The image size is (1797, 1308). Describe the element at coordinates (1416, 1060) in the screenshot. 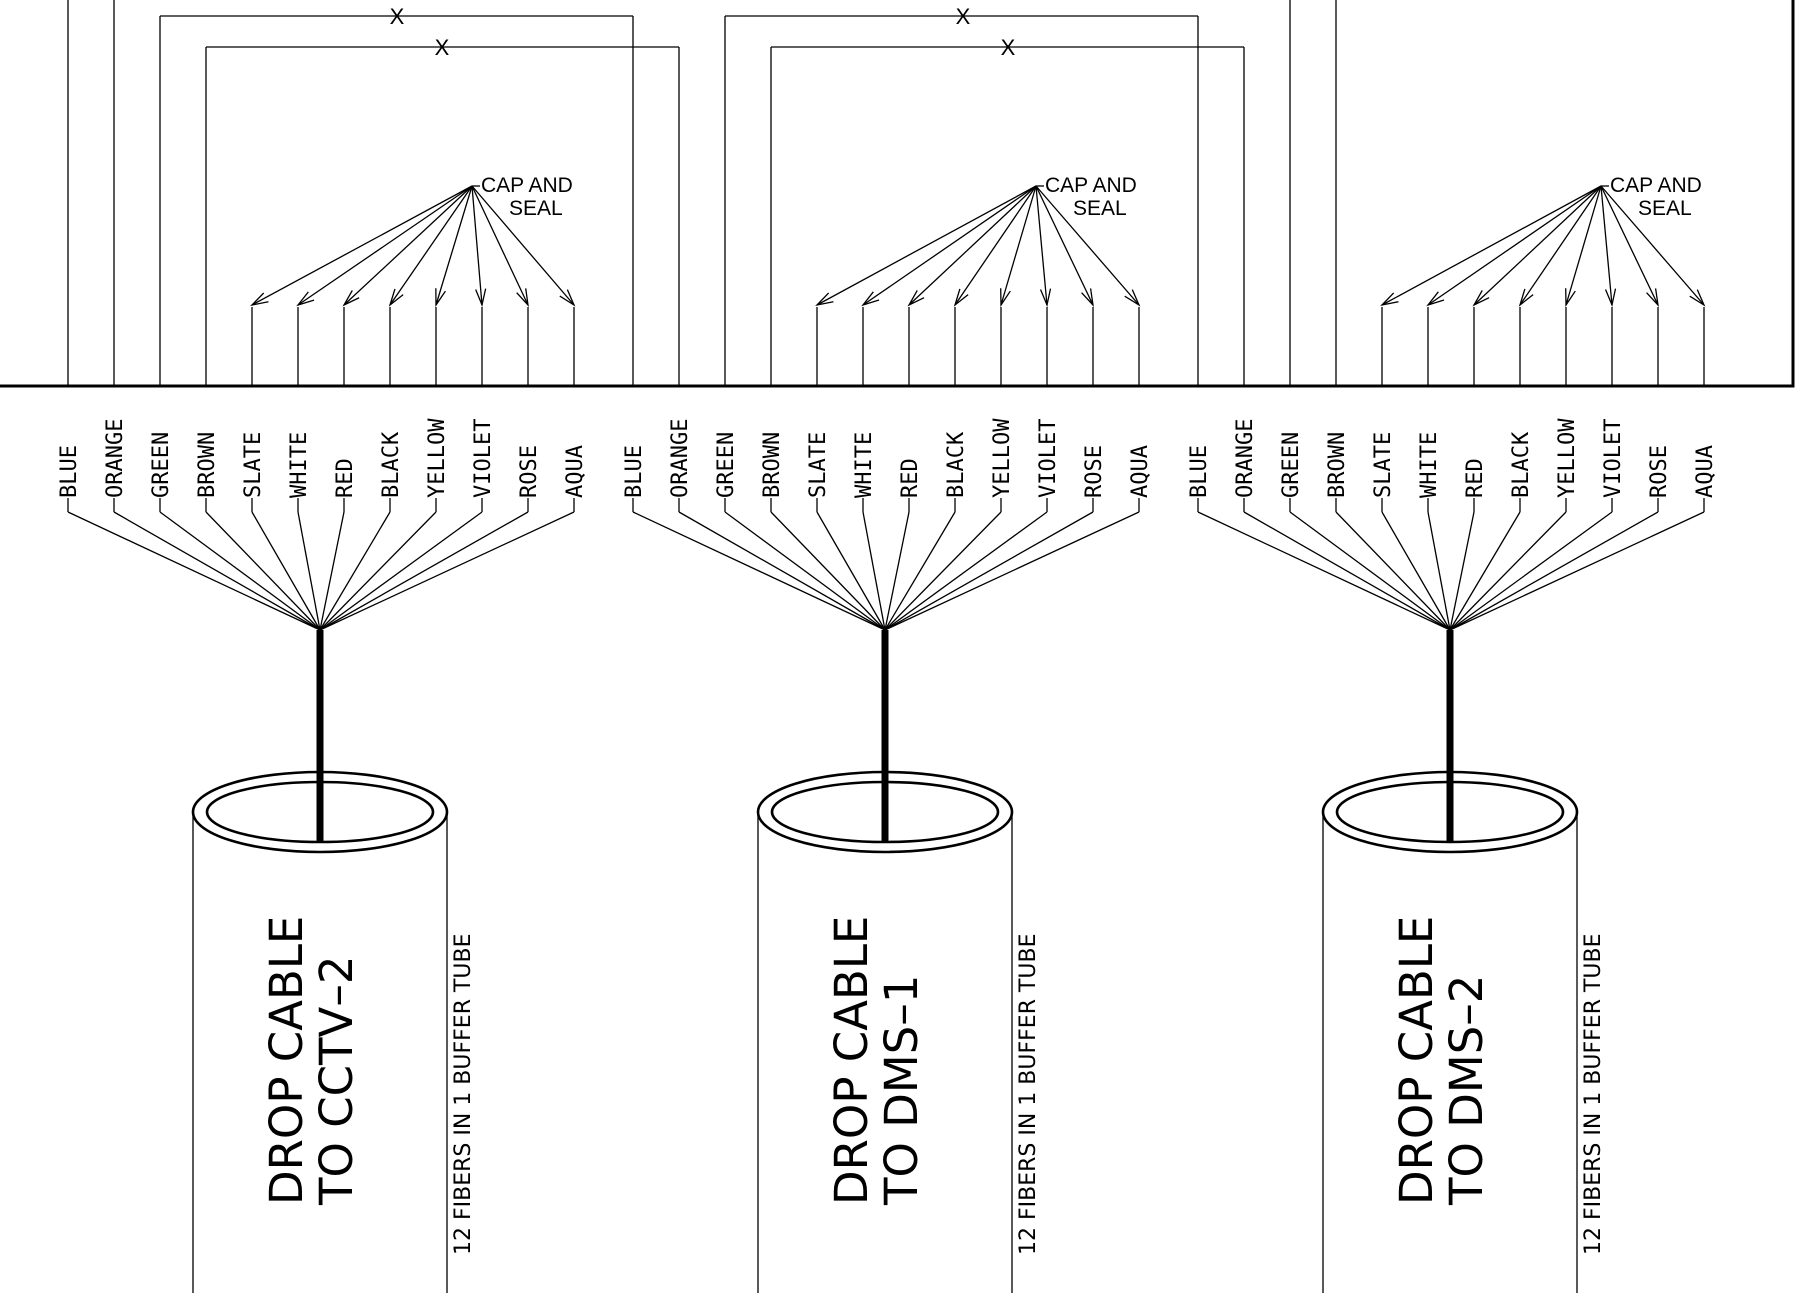

I see `cable-name-line1: DROP CABLE` at that location.